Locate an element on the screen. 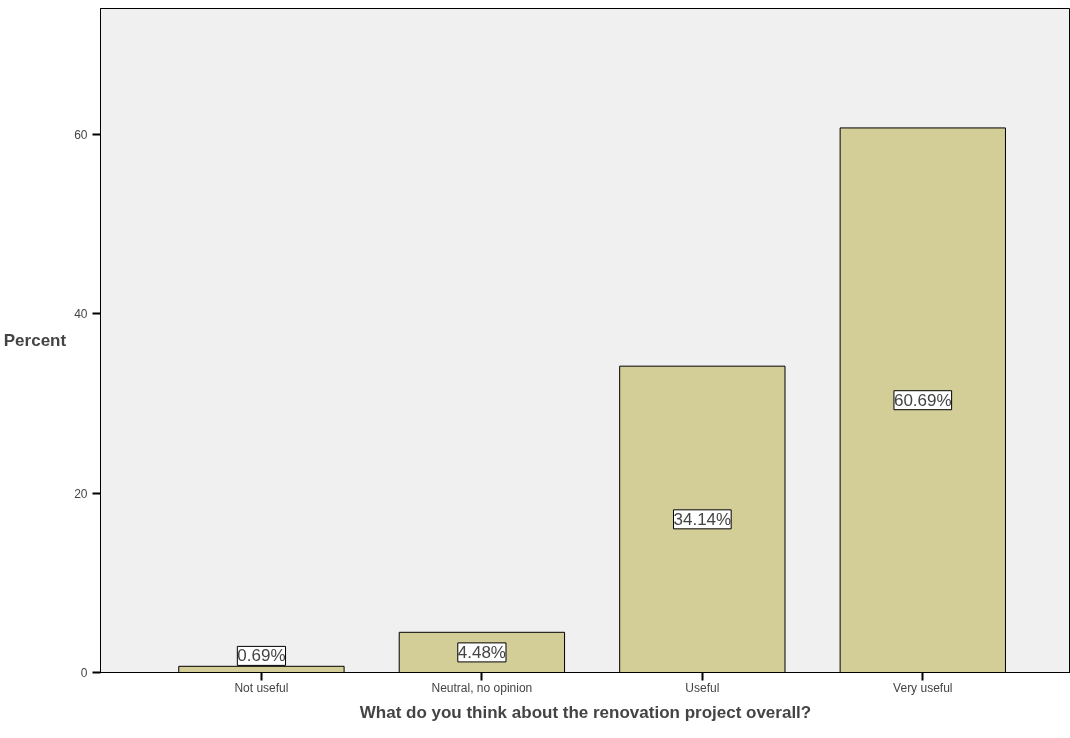 This screenshot has width=1070, height=738. x-axis-title: What do you think about the renovation project overall? is located at coordinates (585, 712).